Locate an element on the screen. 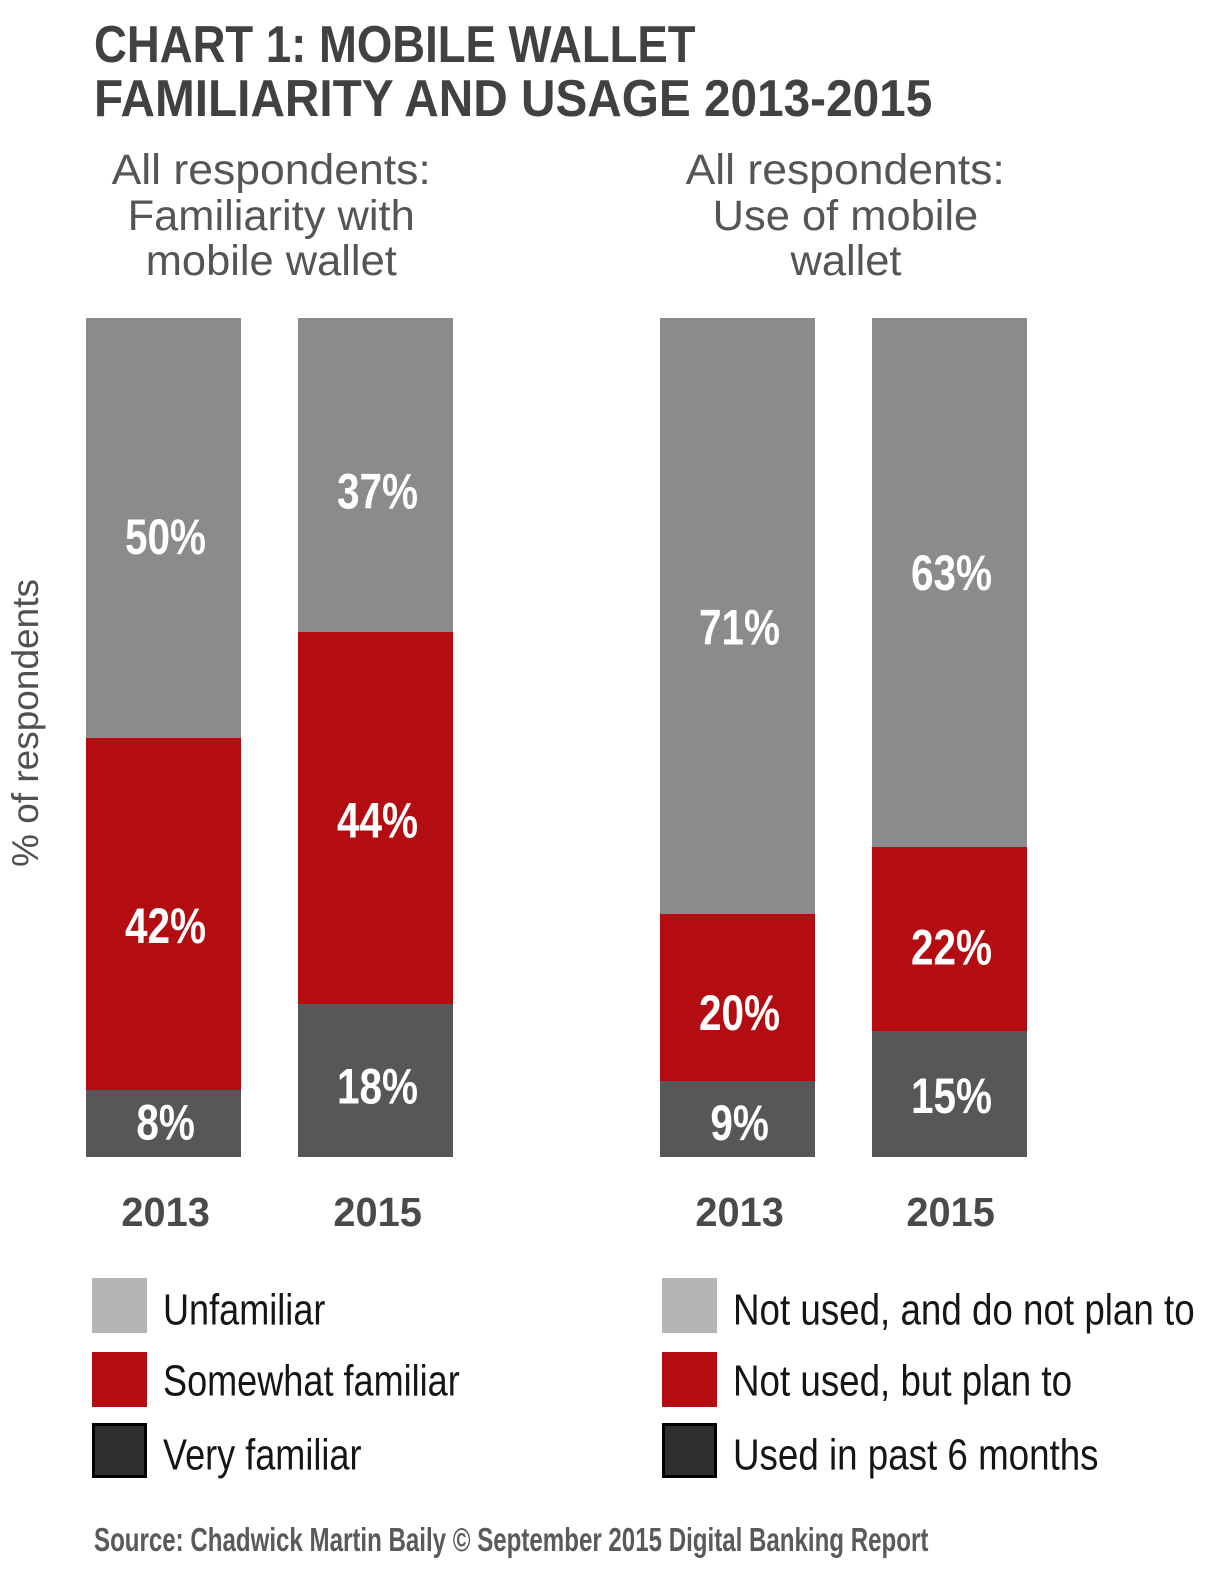  bar-segment-usage-2013-3: 9% is located at coordinates (737, 1119).